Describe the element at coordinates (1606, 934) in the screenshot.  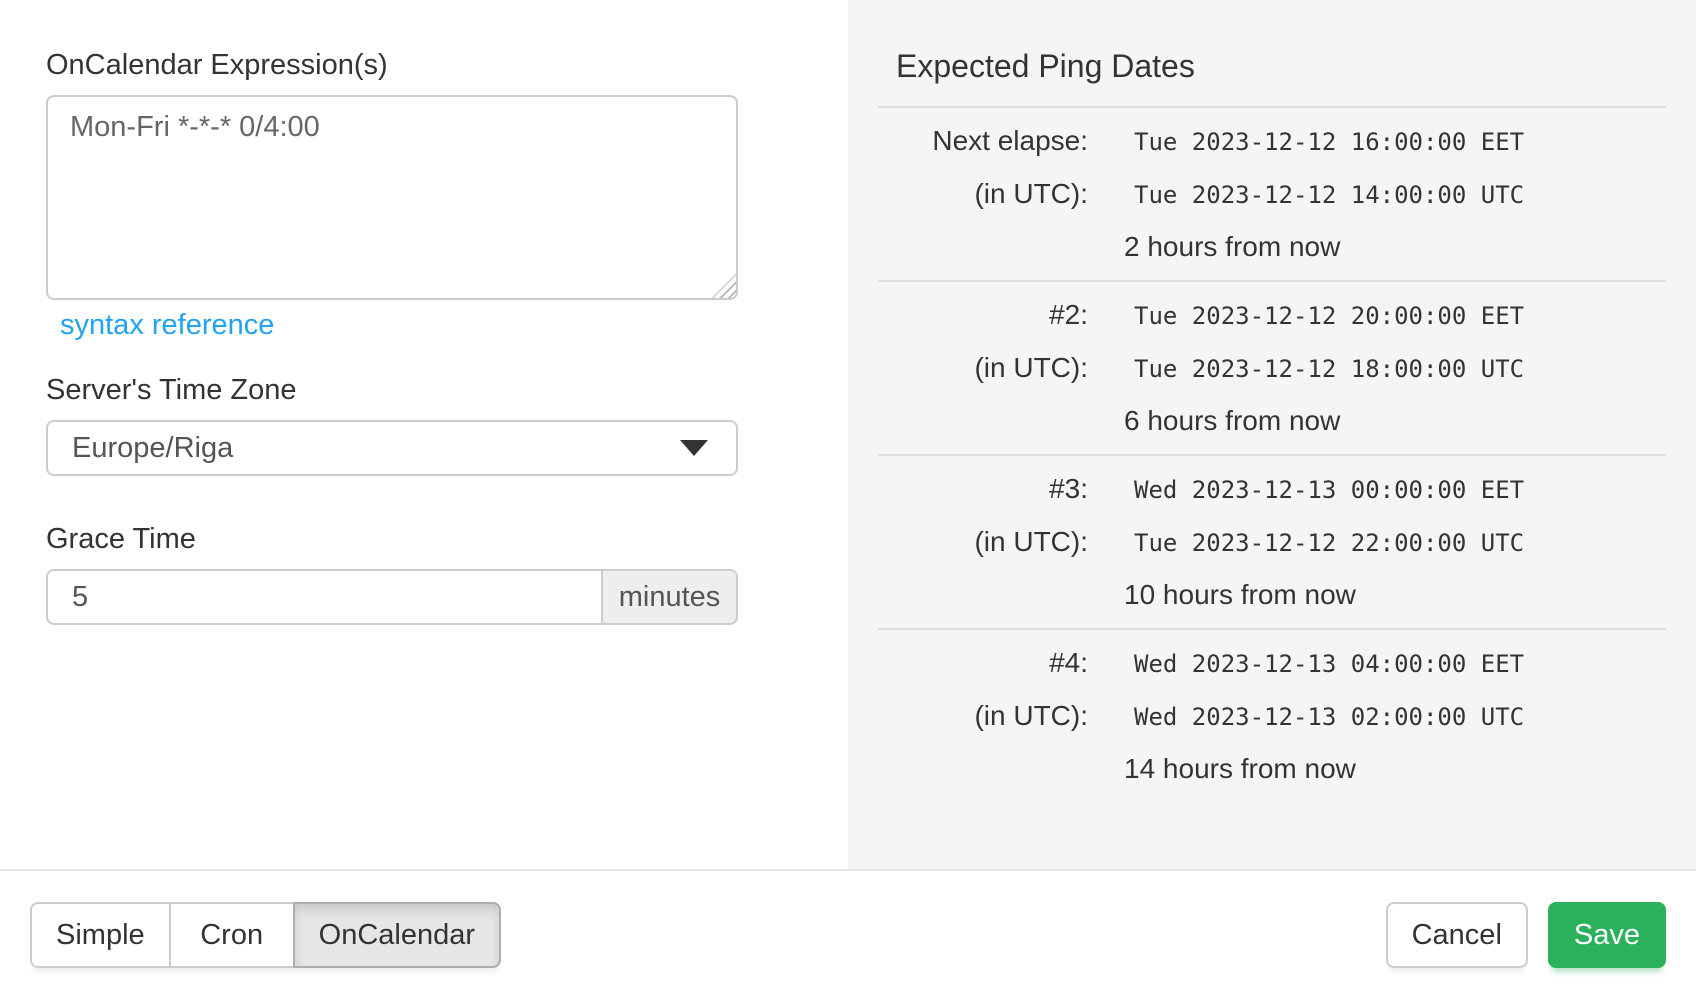
I see `save-button: Save` at that location.